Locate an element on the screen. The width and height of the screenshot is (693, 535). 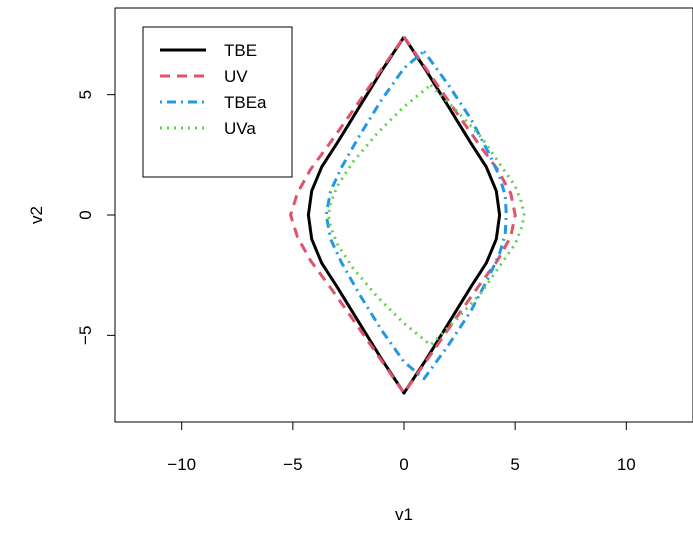
x-tick-label: −5 is located at coordinates (292, 464).